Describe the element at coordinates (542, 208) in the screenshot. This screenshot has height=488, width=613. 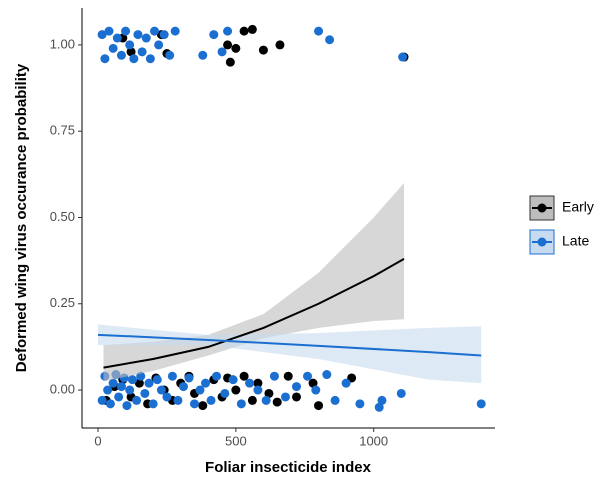
I see `legend-point` at that location.